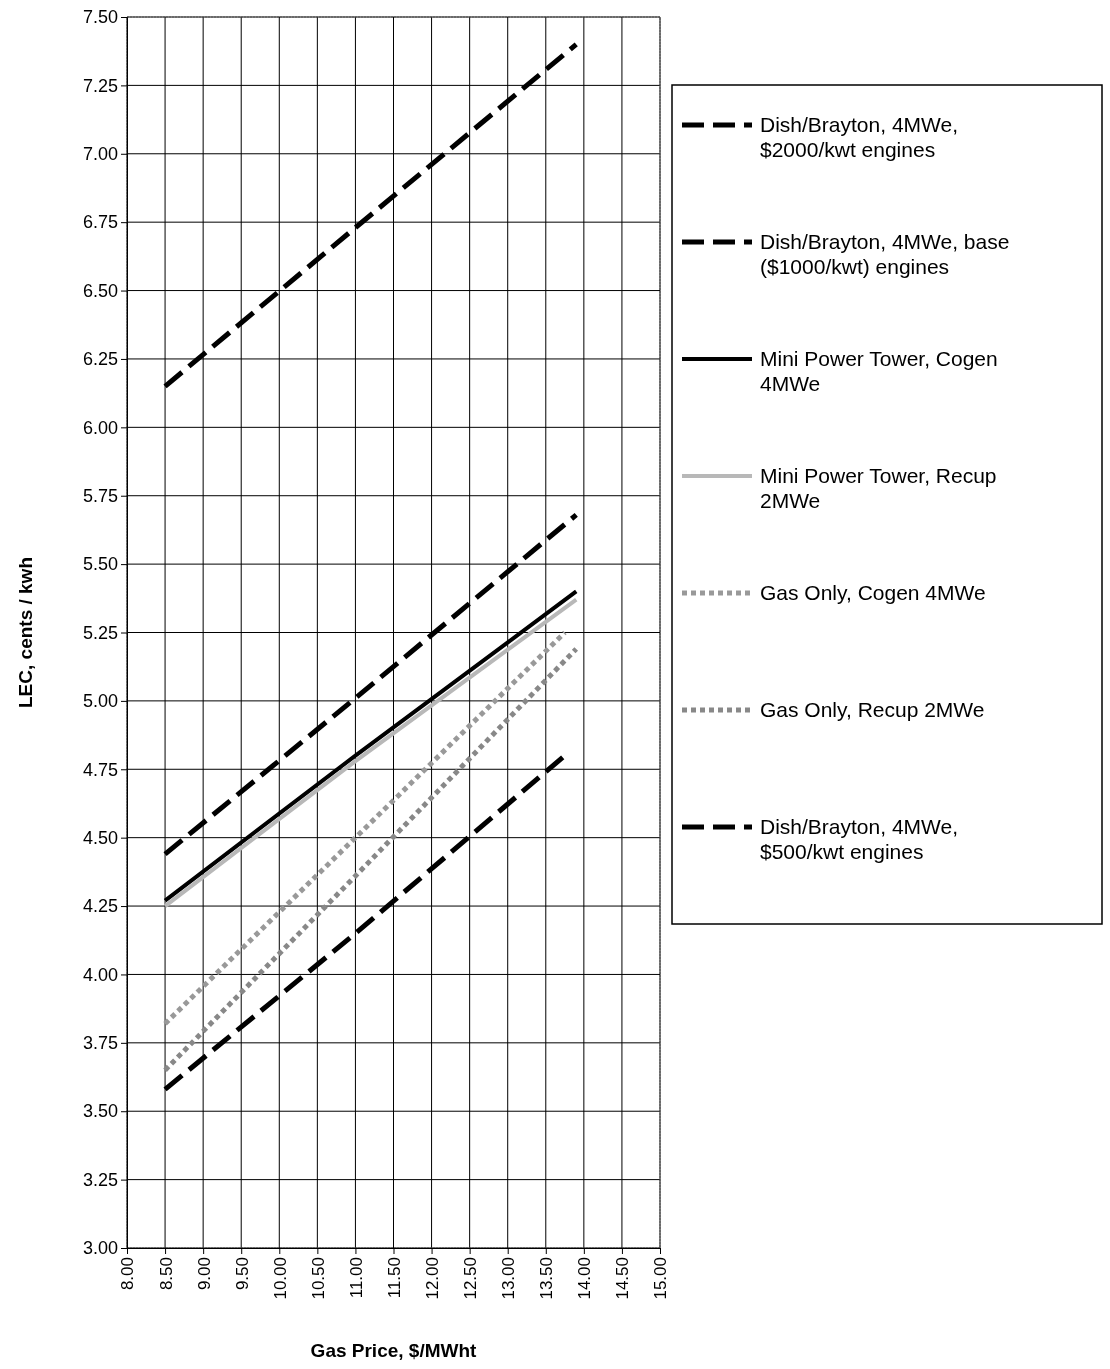 The image size is (1110, 1369). I want to click on legend-label: Mini Power Tower, Cogen 4MWe, so click(879, 371).